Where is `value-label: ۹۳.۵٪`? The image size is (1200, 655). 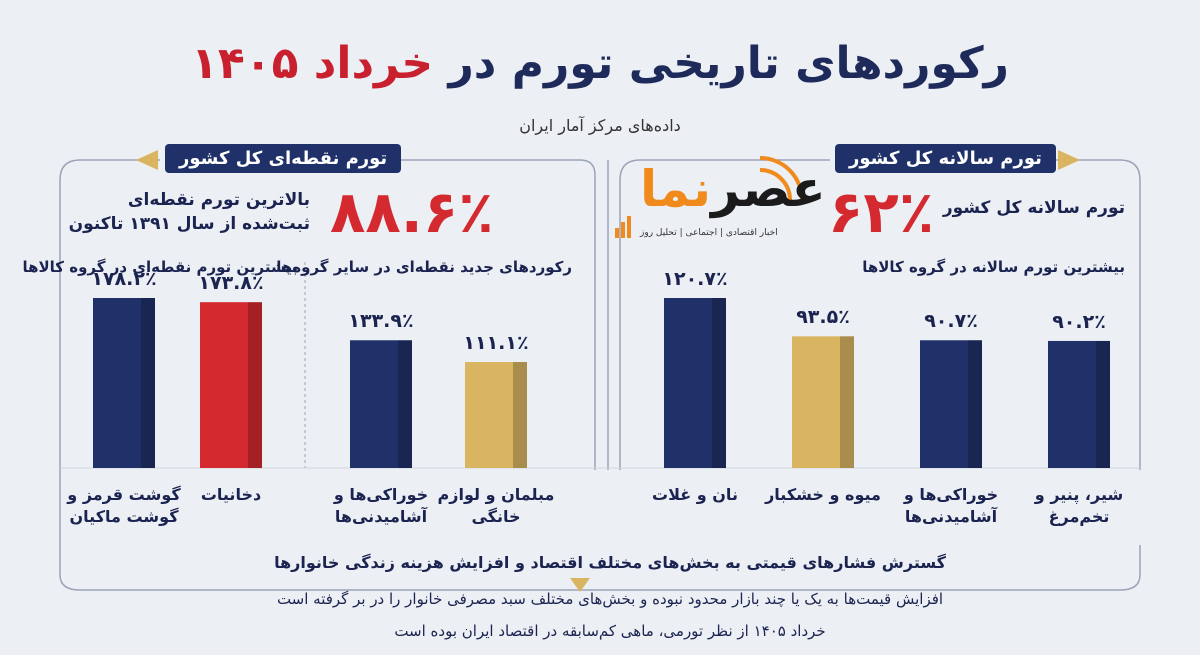 value-label: ۹۳.۵٪ is located at coordinates (823, 317).